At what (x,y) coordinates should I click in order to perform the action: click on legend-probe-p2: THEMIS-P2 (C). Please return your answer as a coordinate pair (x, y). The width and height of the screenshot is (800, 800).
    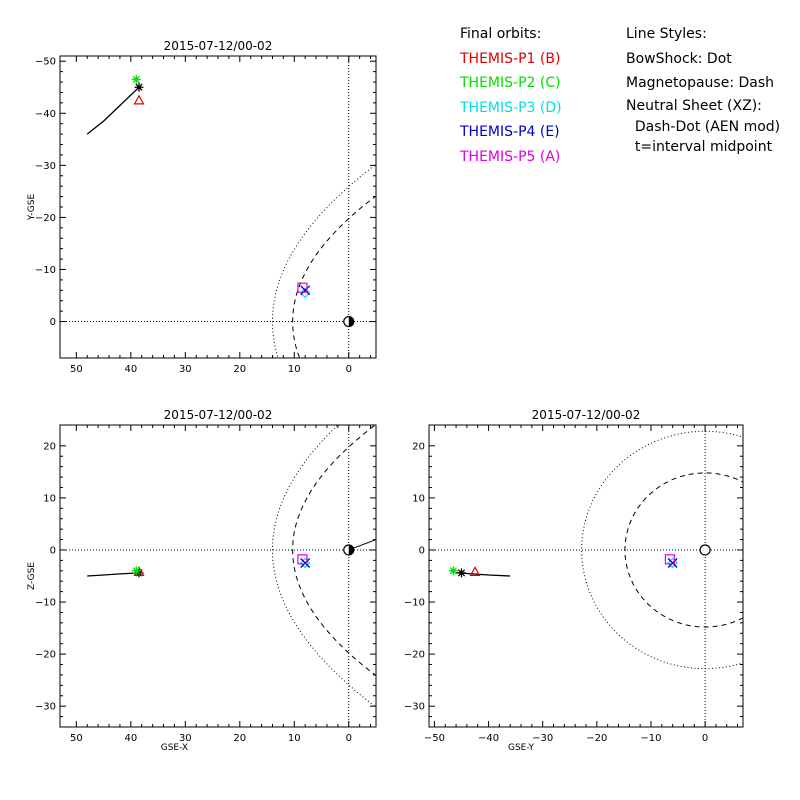
    Looking at the image, I should click on (510, 83).